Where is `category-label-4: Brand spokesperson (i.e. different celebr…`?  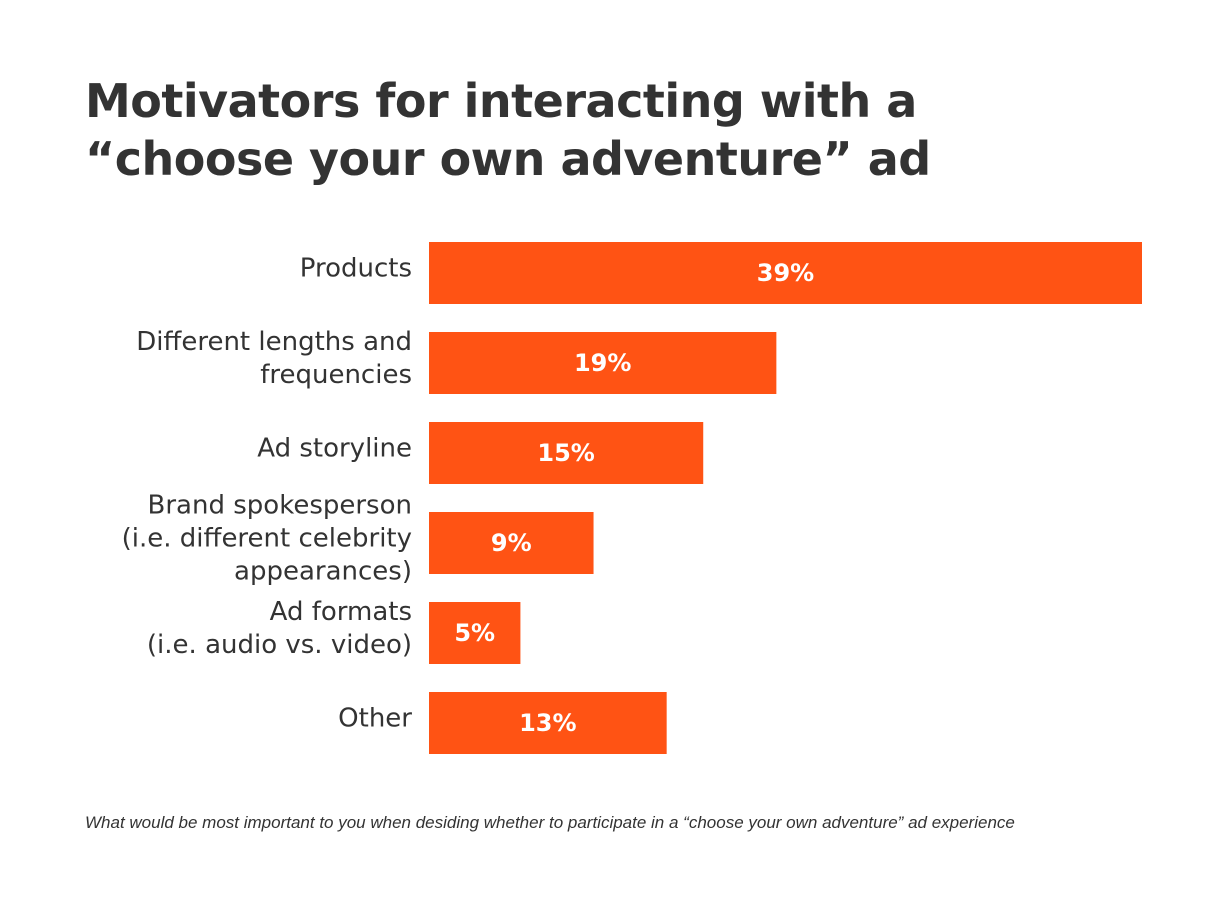
category-label-4: Brand spokesperson (i.e. different celebr… is located at coordinates (267, 539).